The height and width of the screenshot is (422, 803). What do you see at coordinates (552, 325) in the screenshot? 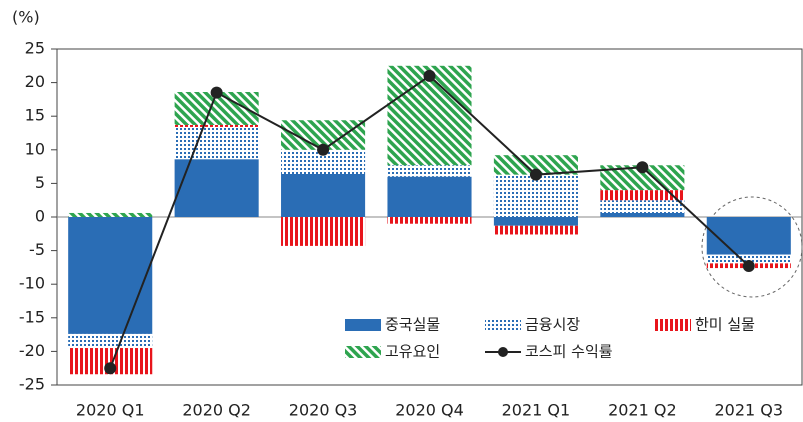
I see `legend-label: 금융시장` at bounding box center [552, 325].